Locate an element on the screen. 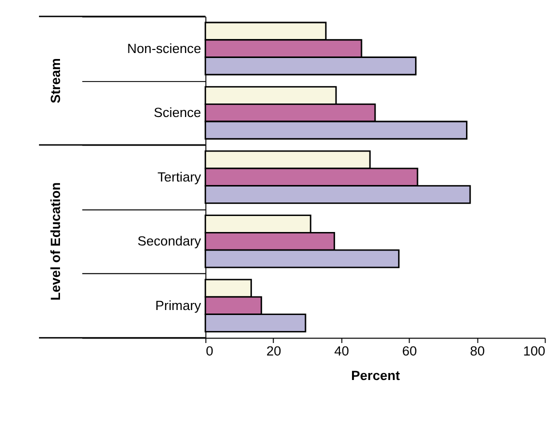  y-tick-label: Non-science is located at coordinates (164, 48).